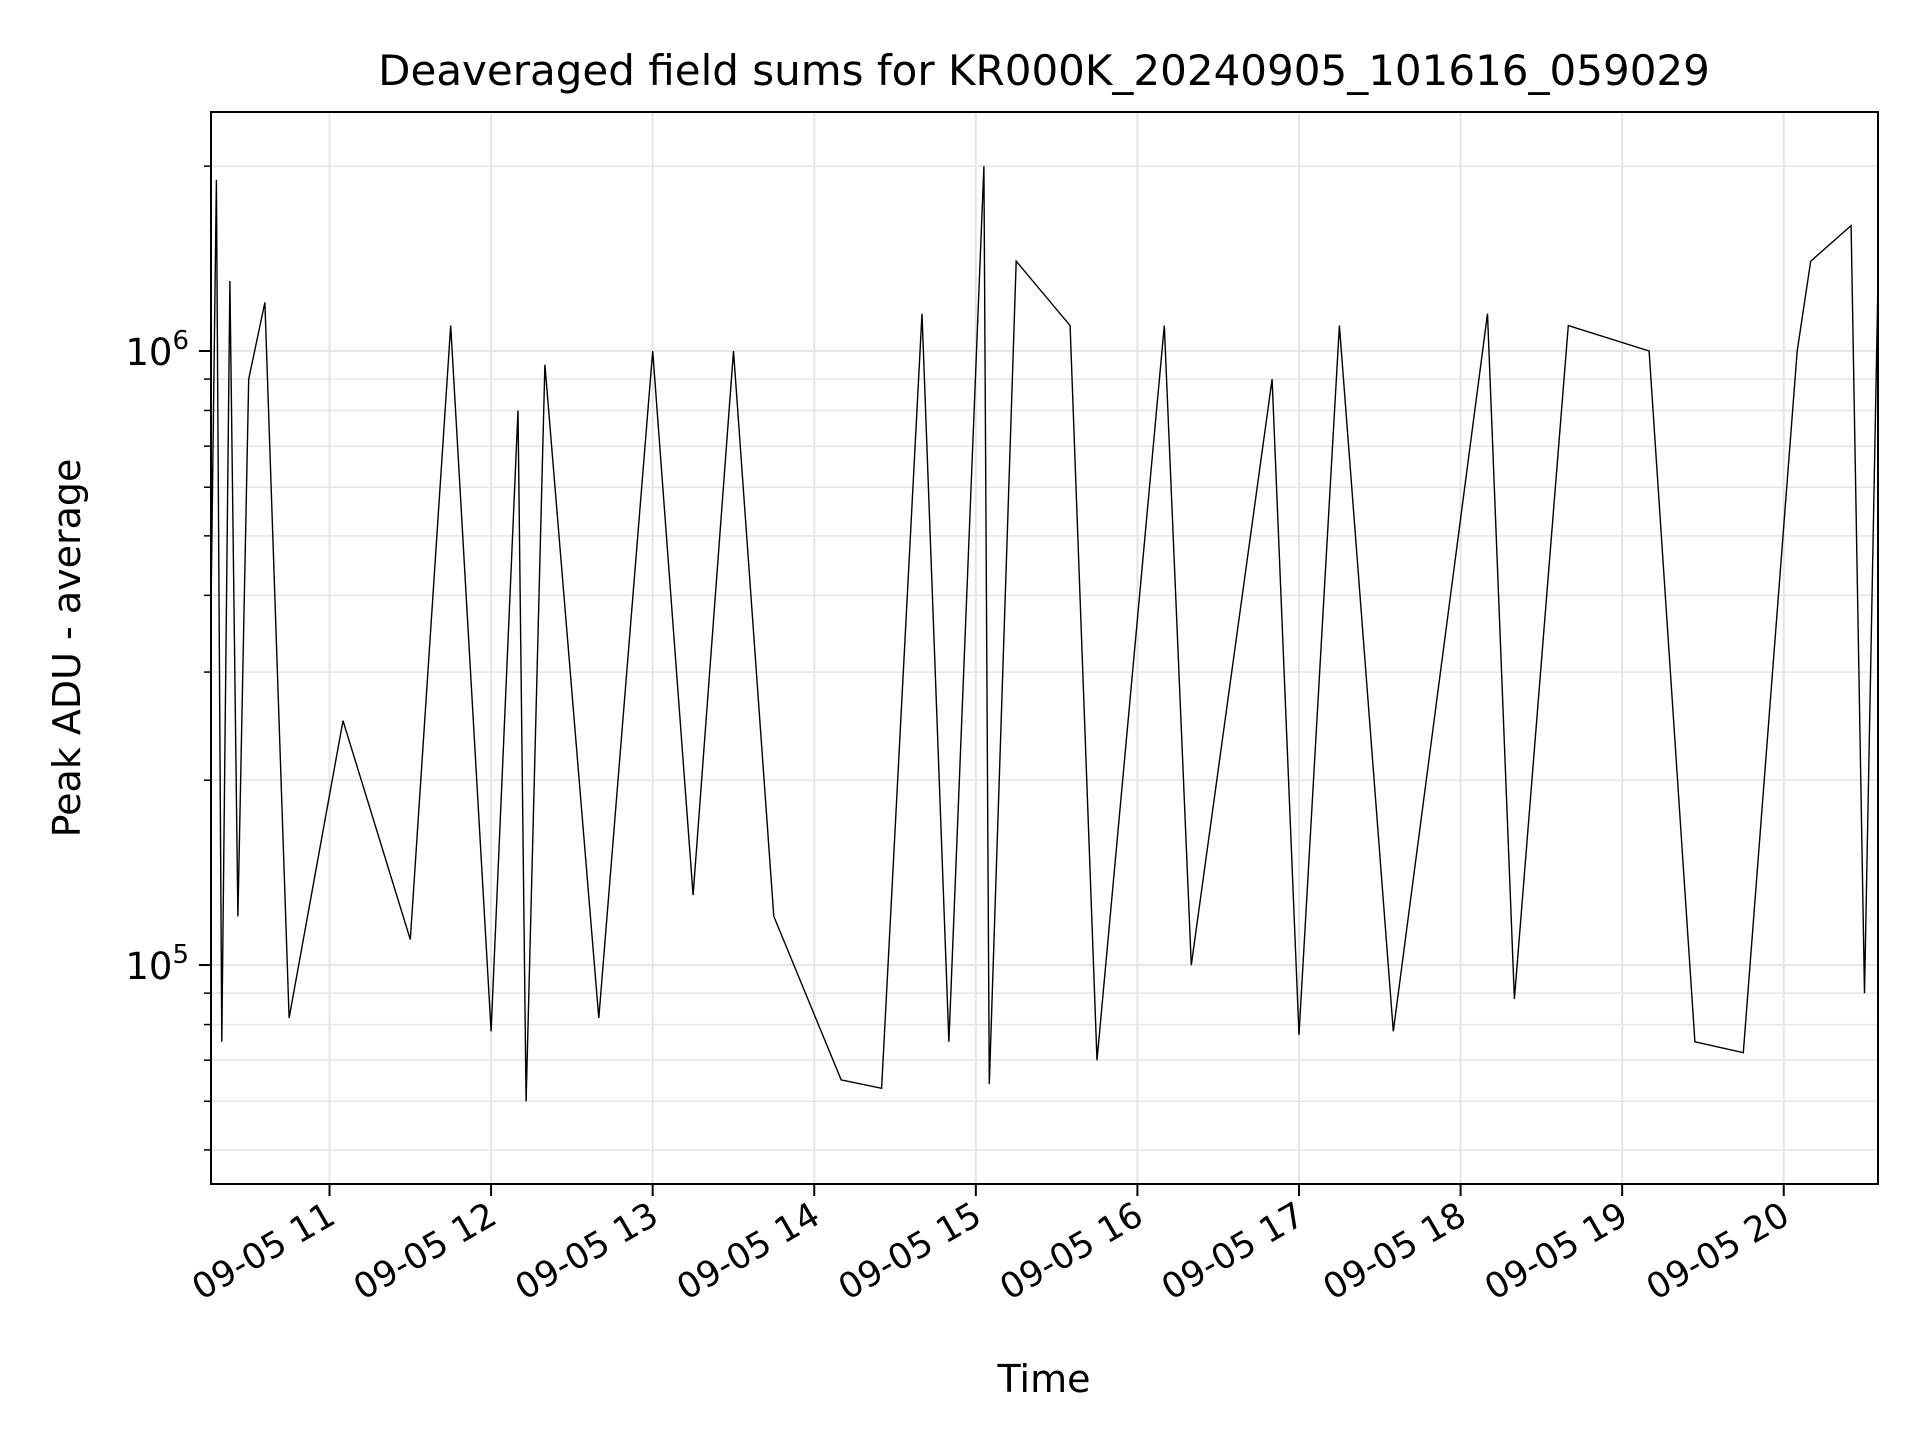 The image size is (1920, 1440). I want to click on y-tick-label: 106, so click(157, 350).